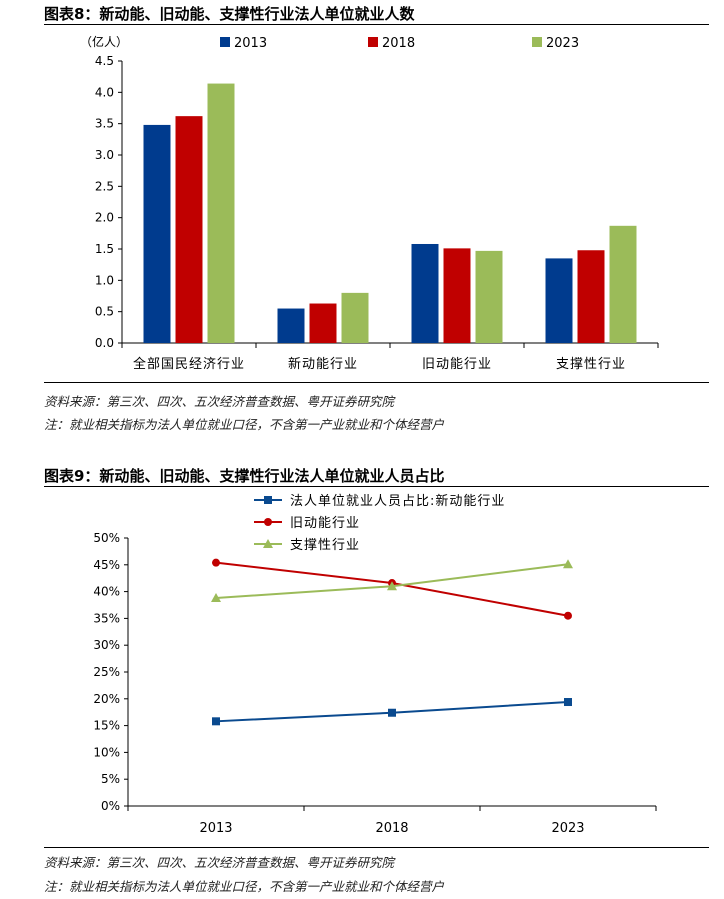  What do you see at coordinates (215, 828) in the screenshot?
I see `x-tick-label: 2013` at bounding box center [215, 828].